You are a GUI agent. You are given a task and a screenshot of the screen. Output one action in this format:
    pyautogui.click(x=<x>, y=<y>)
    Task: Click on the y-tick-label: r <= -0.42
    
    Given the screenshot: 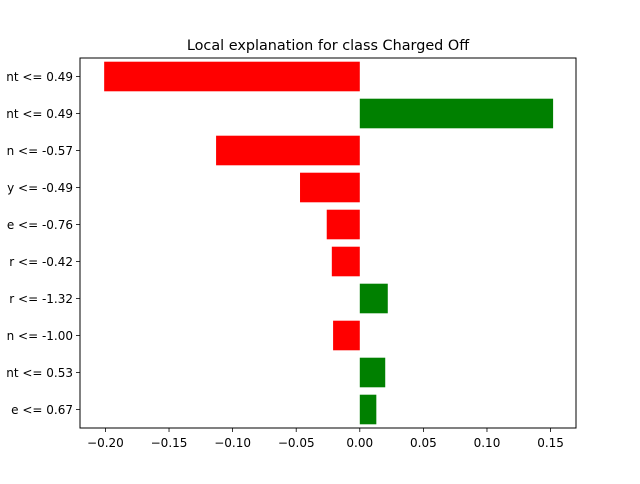 What is the action you would take?
    pyautogui.click(x=41, y=262)
    